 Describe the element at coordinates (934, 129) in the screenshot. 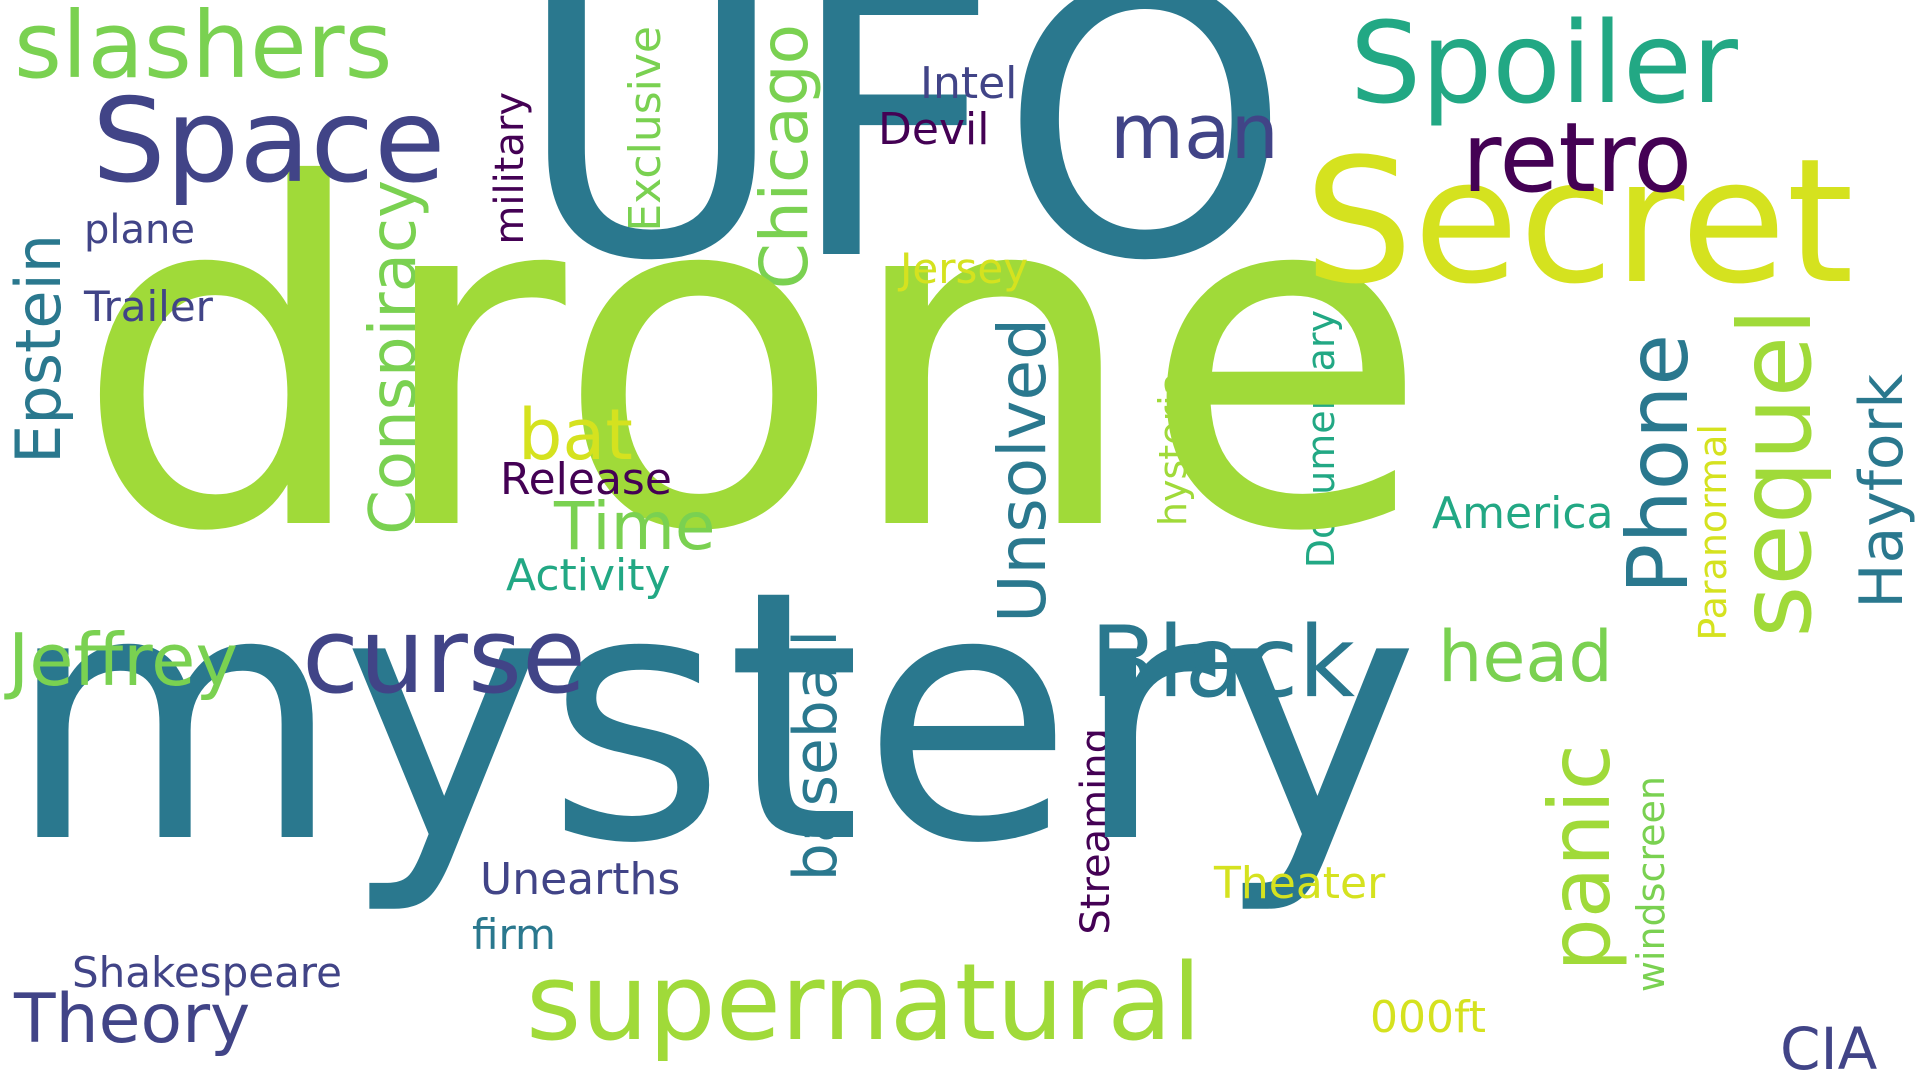

I see `word-devil: Devil` at that location.